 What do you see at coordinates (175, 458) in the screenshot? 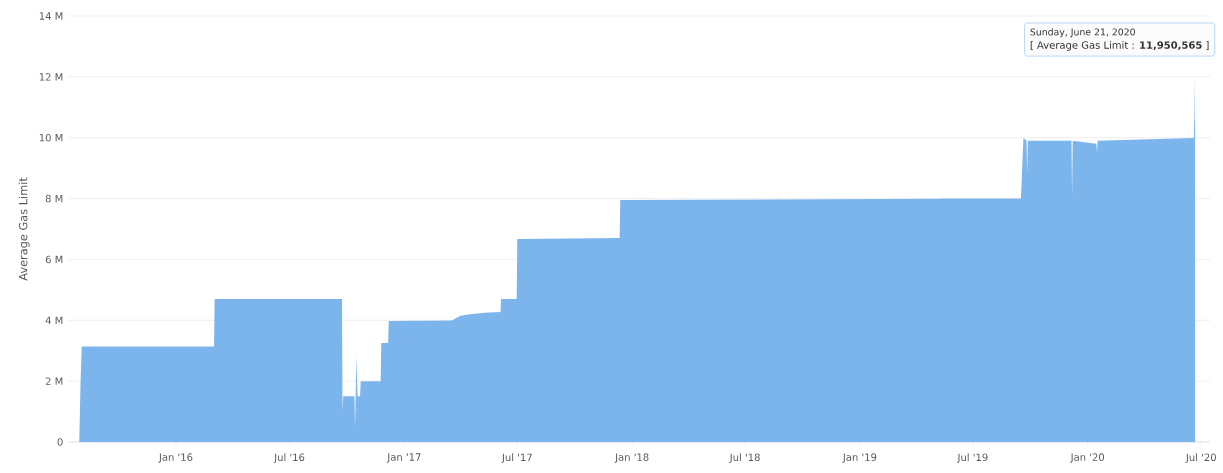
I see `x-tick-label: Jan '16` at bounding box center [175, 458].